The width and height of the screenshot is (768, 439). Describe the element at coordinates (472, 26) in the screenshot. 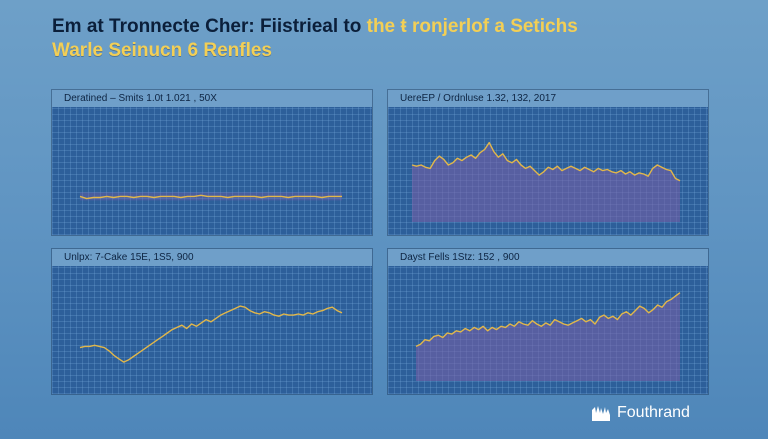

I see `title-accent: the ŧ ronjerlof a Setichs` at that location.